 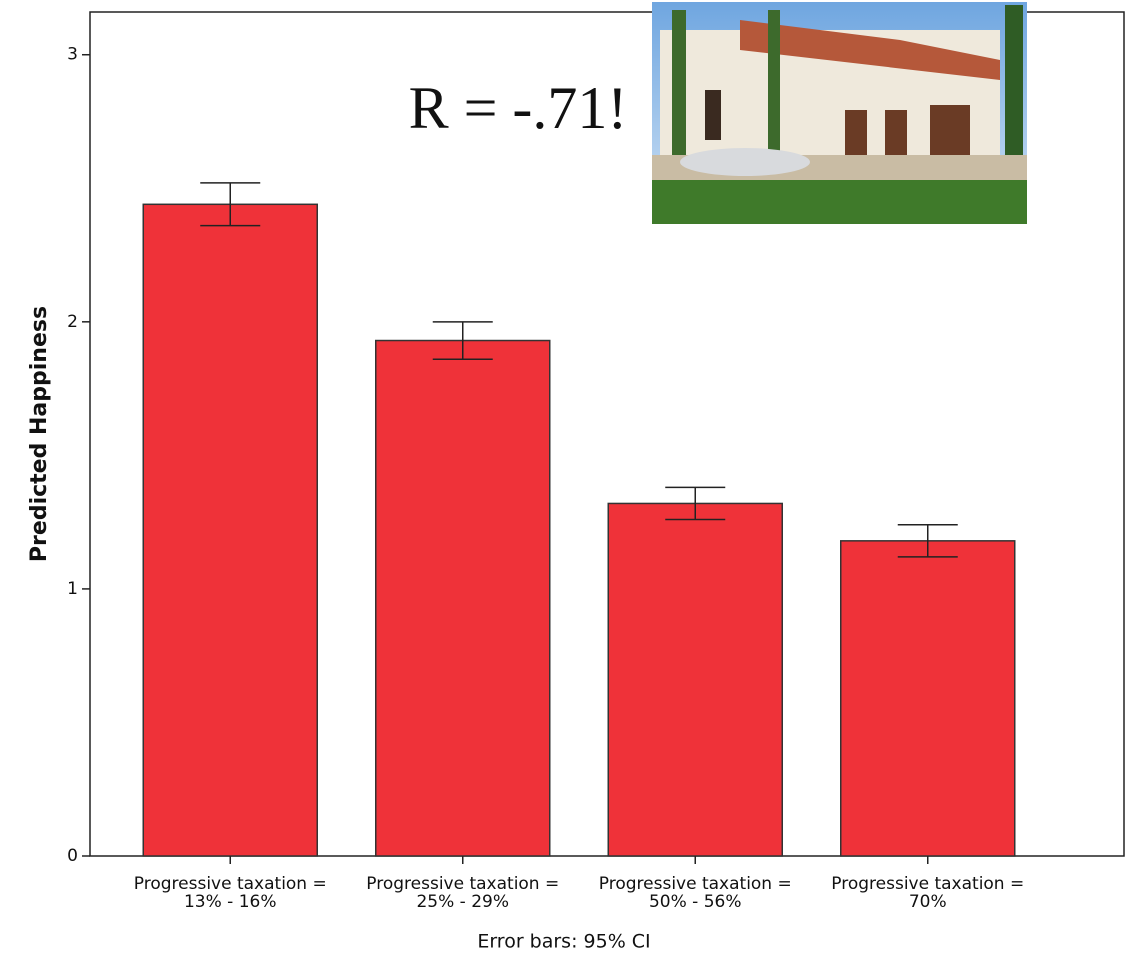 I want to click on x-tick-label: 25% - 29%, so click(x=462, y=902).